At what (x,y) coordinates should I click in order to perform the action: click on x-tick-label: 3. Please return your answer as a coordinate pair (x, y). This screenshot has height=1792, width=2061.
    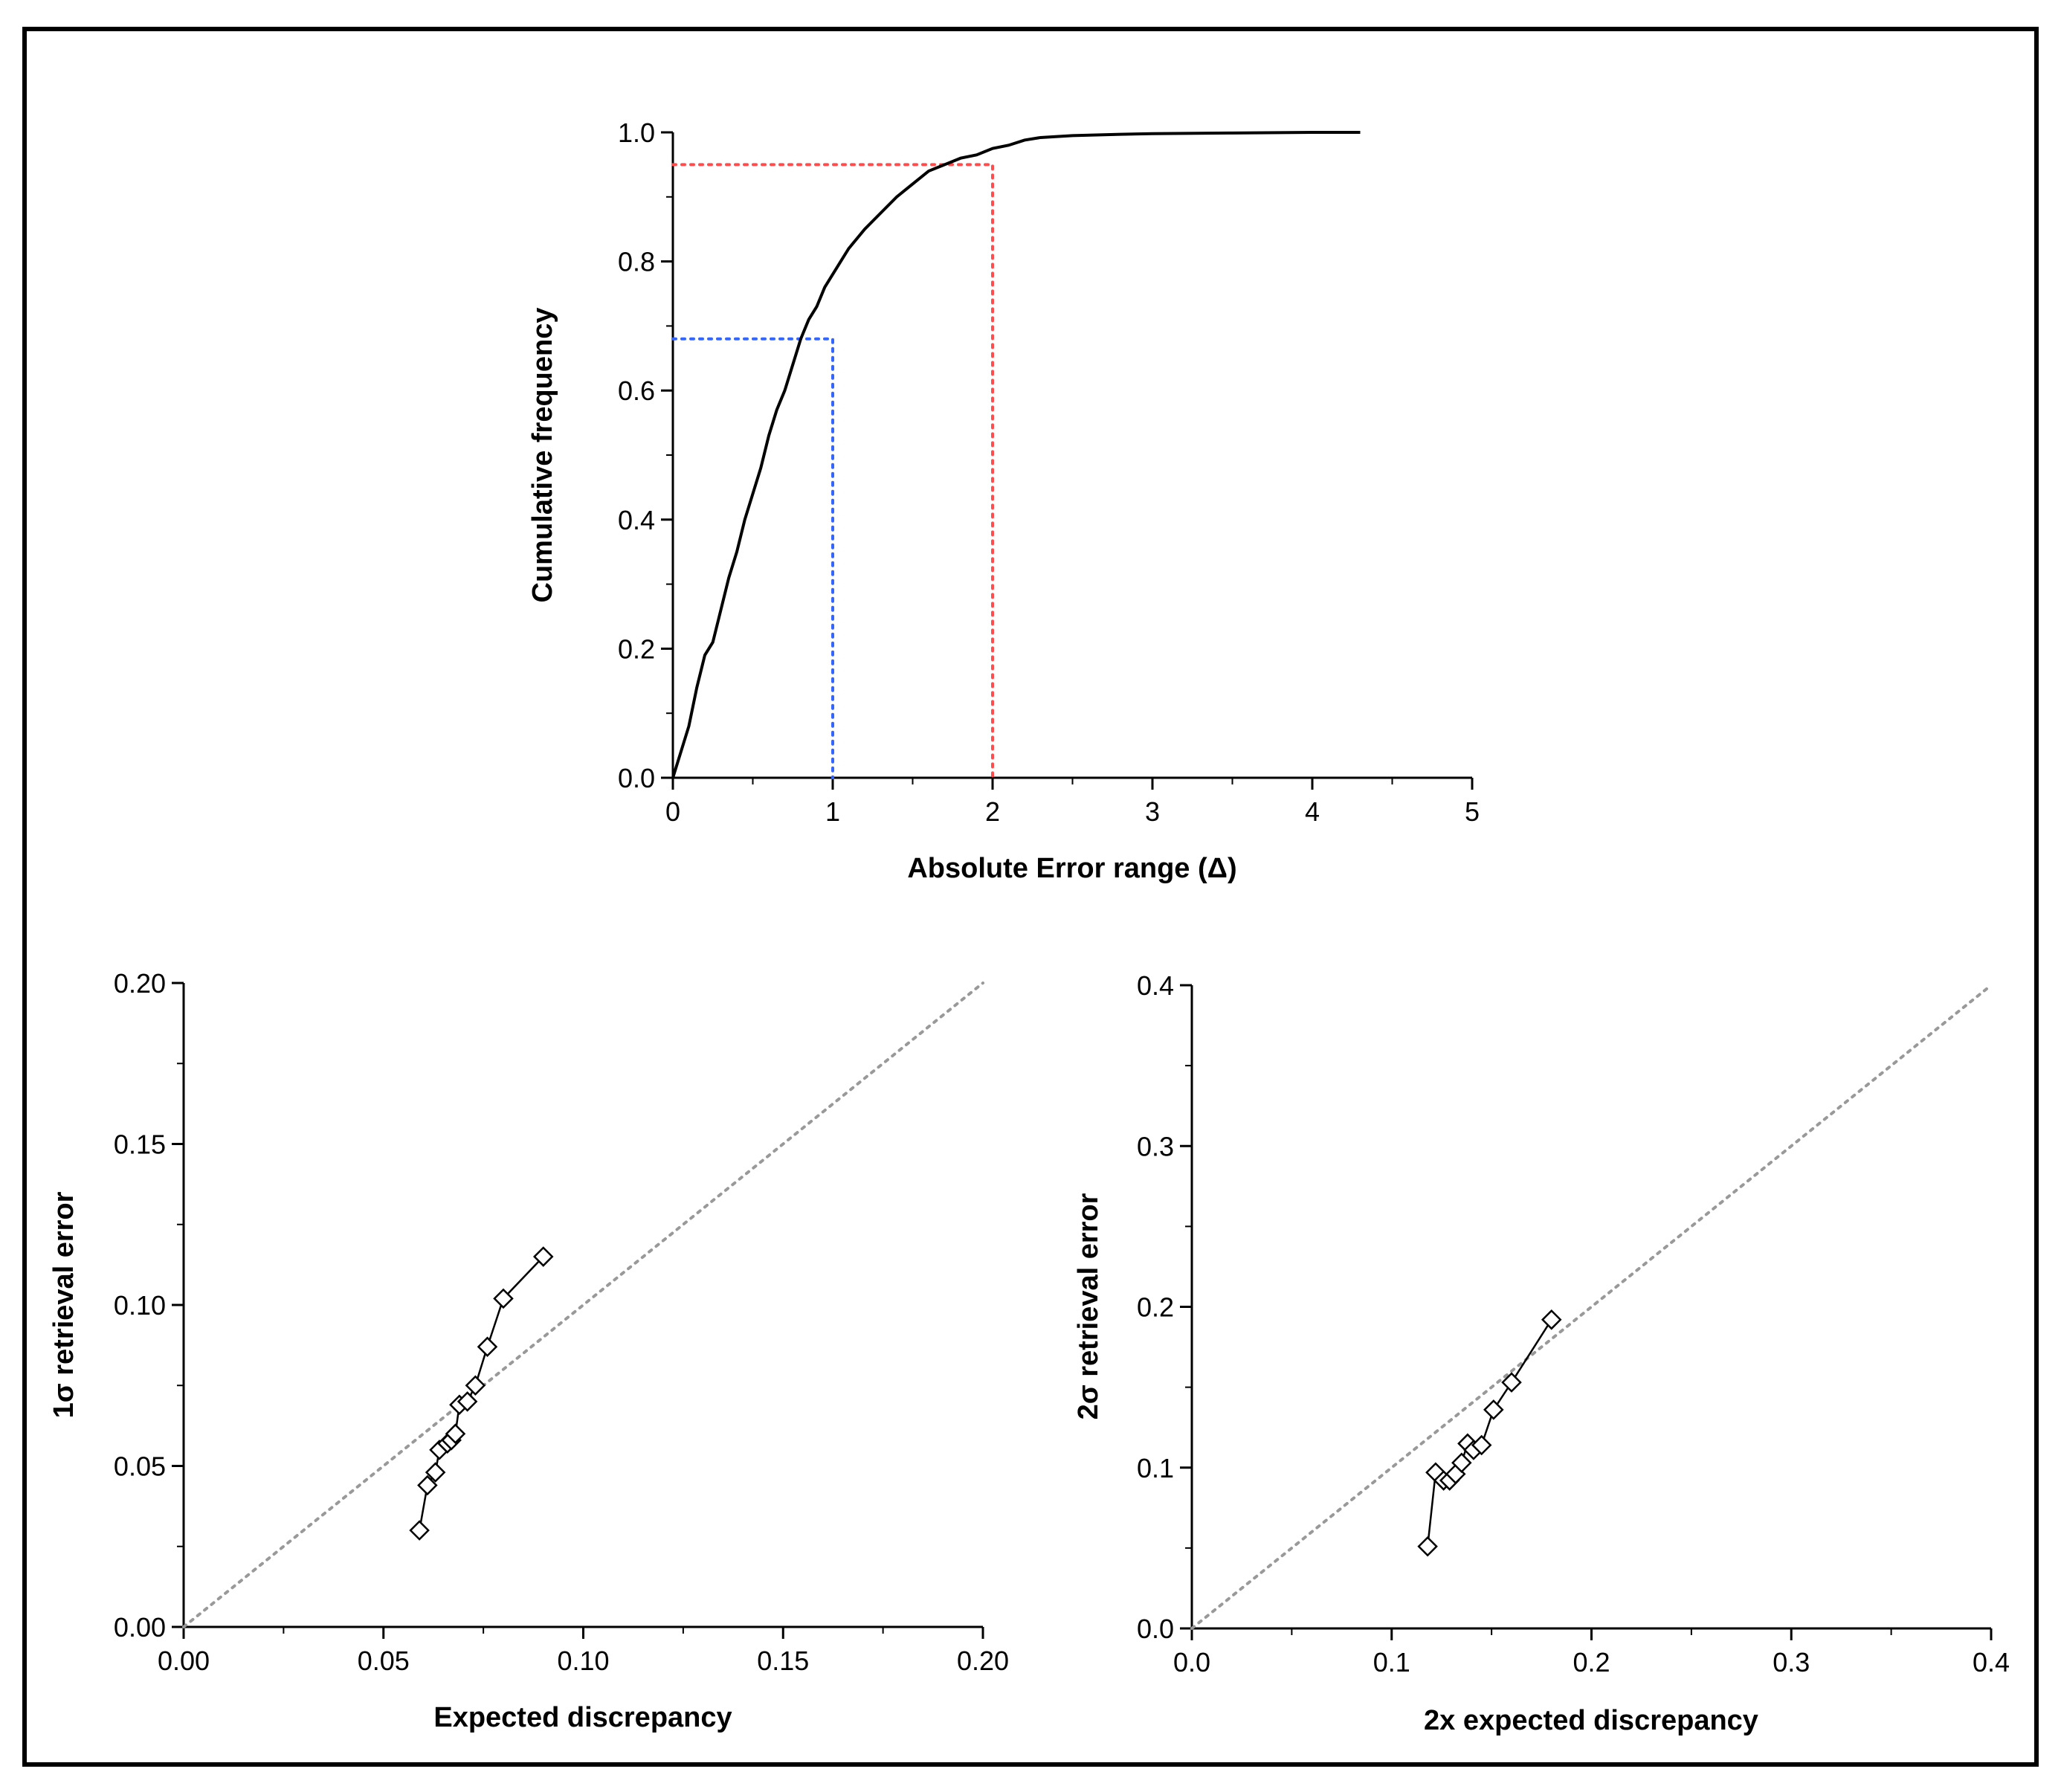
    Looking at the image, I should click on (1153, 812).